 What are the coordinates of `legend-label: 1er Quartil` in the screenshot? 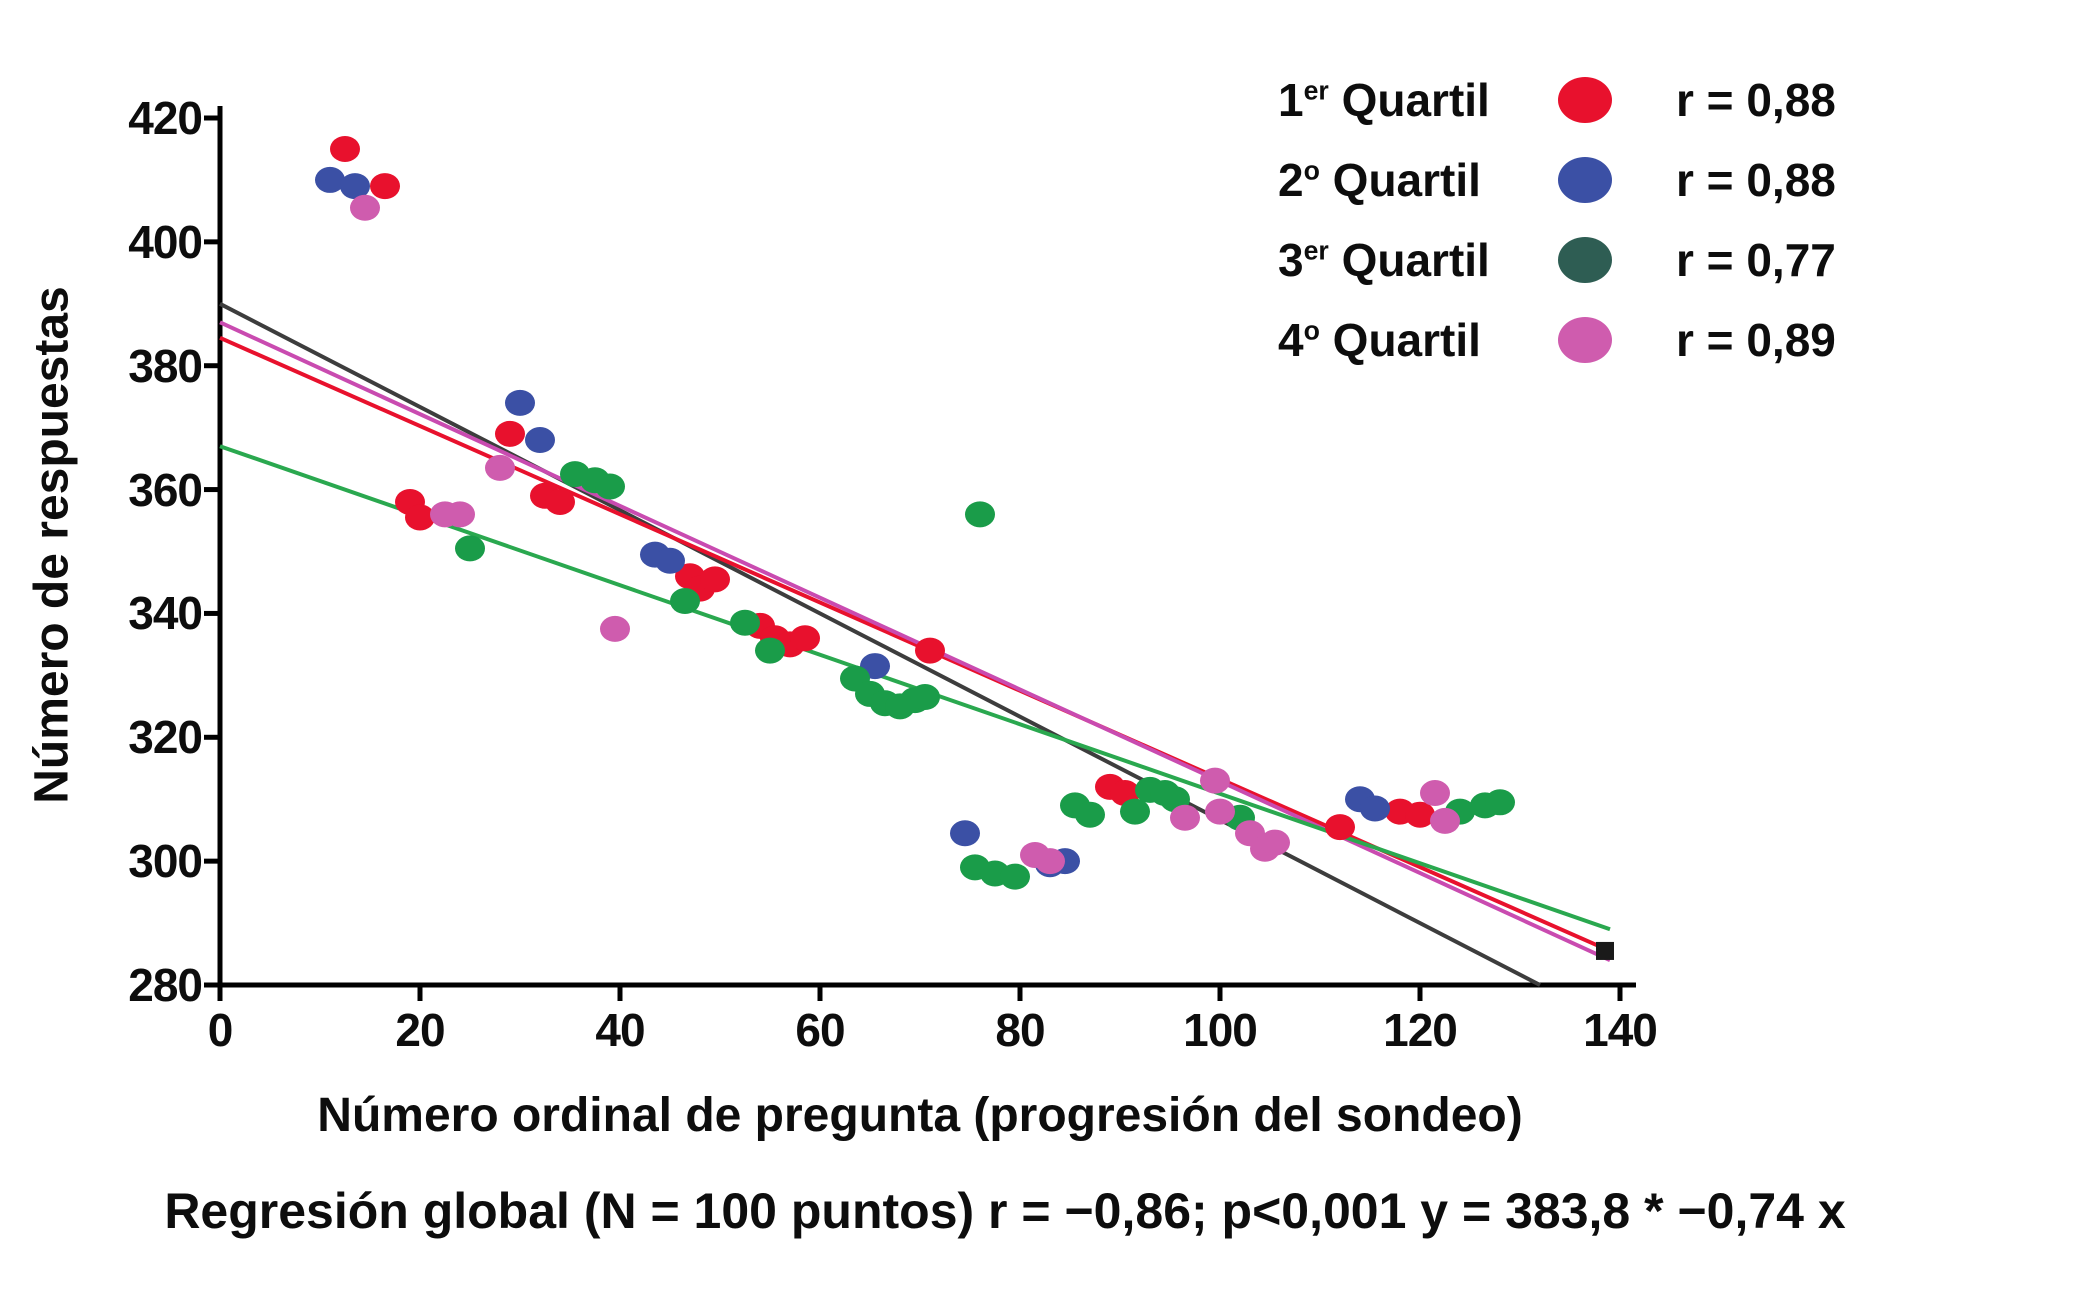 It's located at (1418, 100).